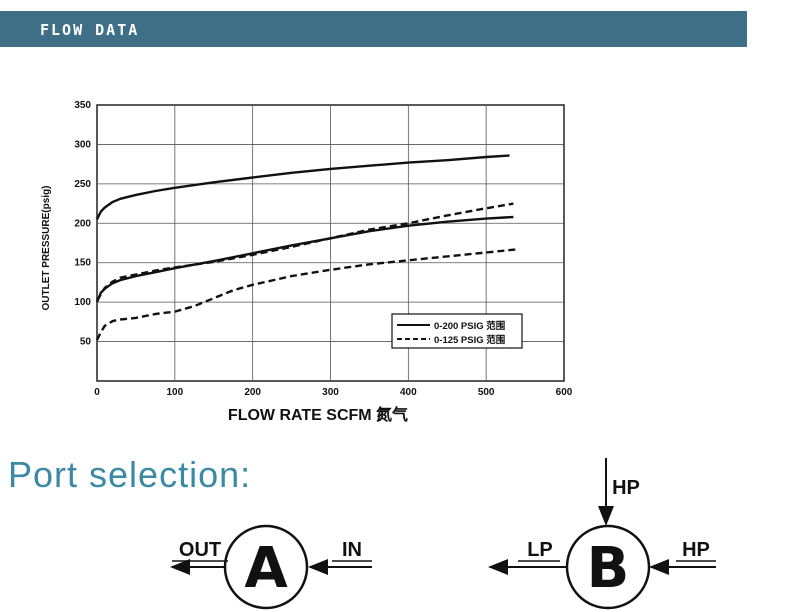 This screenshot has height=612, width=787. I want to click on x-tick-label: 200, so click(252, 392).